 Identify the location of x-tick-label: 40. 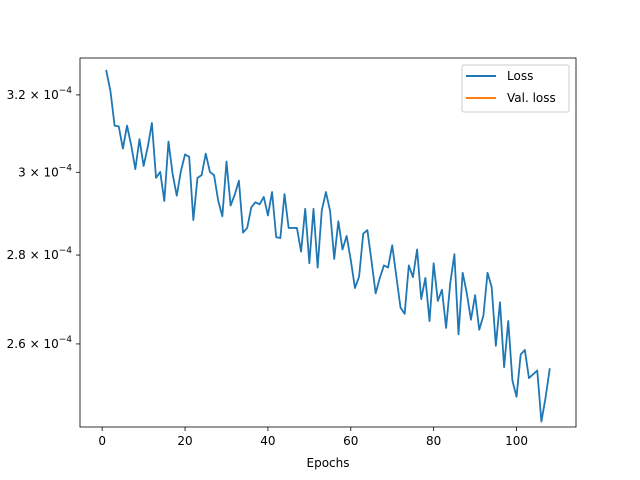
(267, 441).